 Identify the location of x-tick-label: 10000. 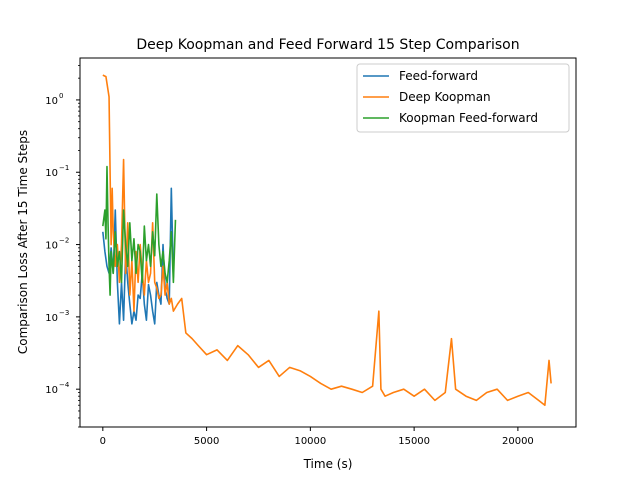
(310, 441).